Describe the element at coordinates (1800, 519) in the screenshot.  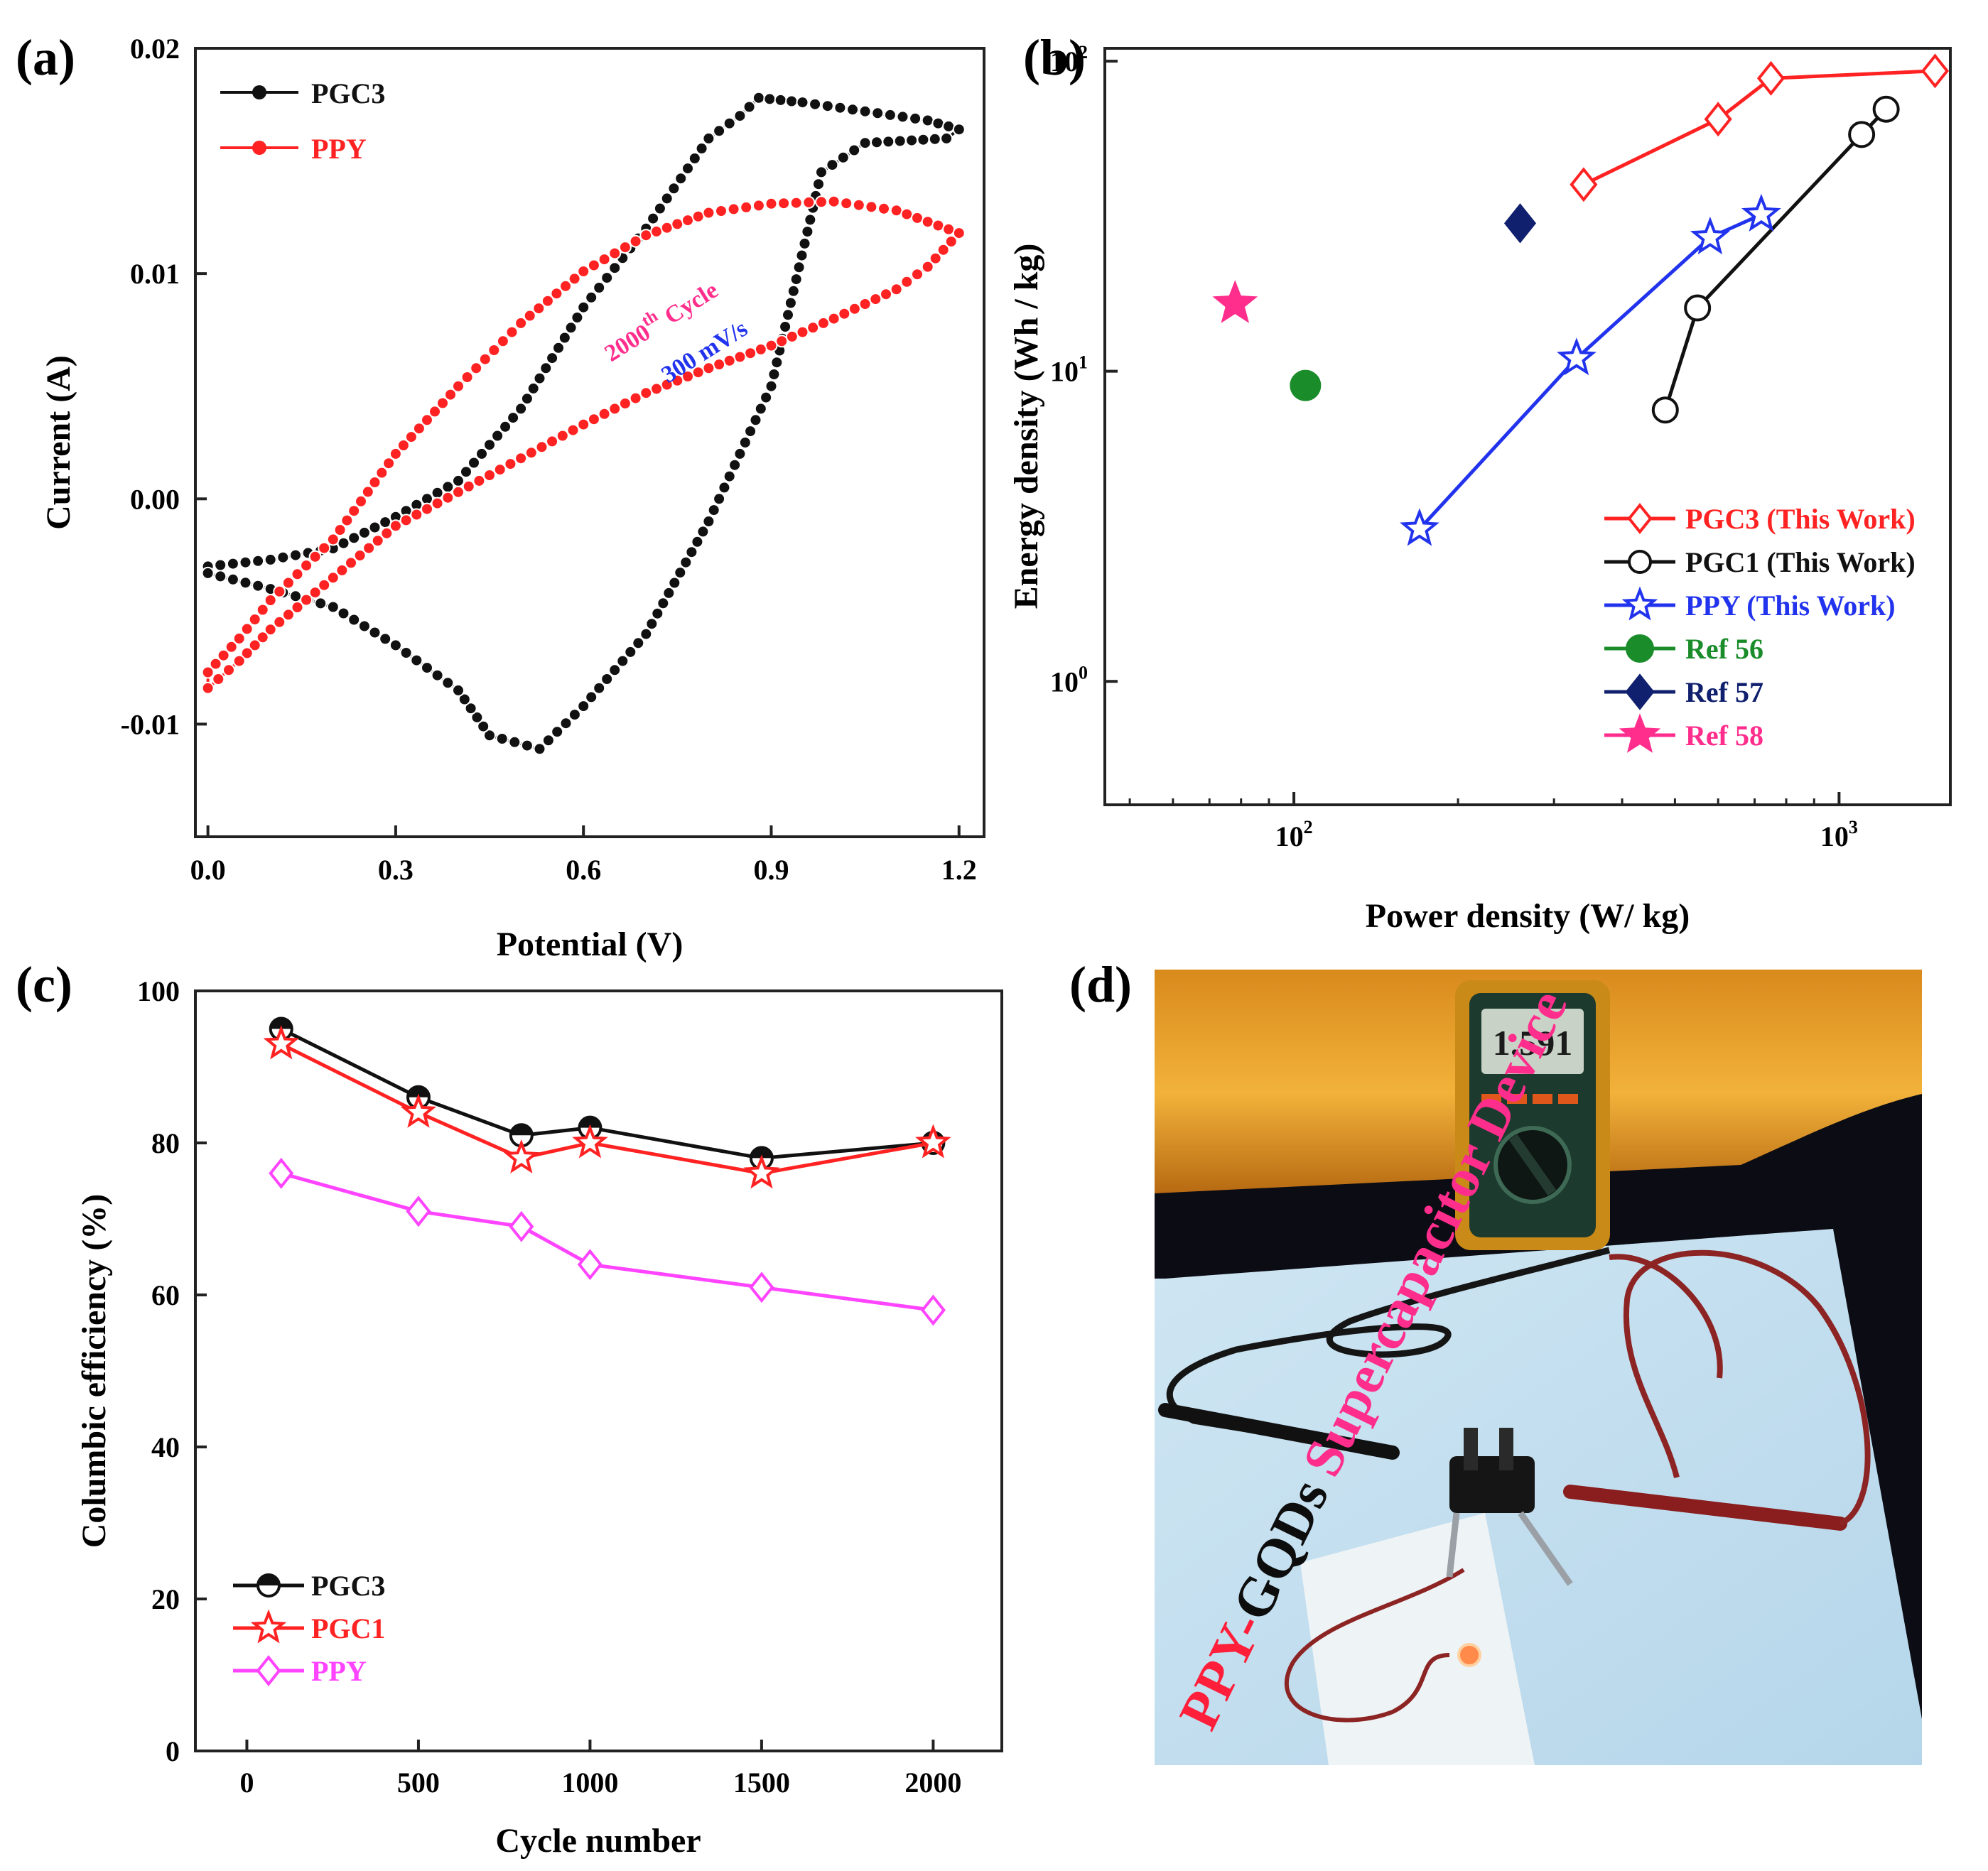
I see `b-legend-label-pgc3: PGC3 (This Work)` at that location.